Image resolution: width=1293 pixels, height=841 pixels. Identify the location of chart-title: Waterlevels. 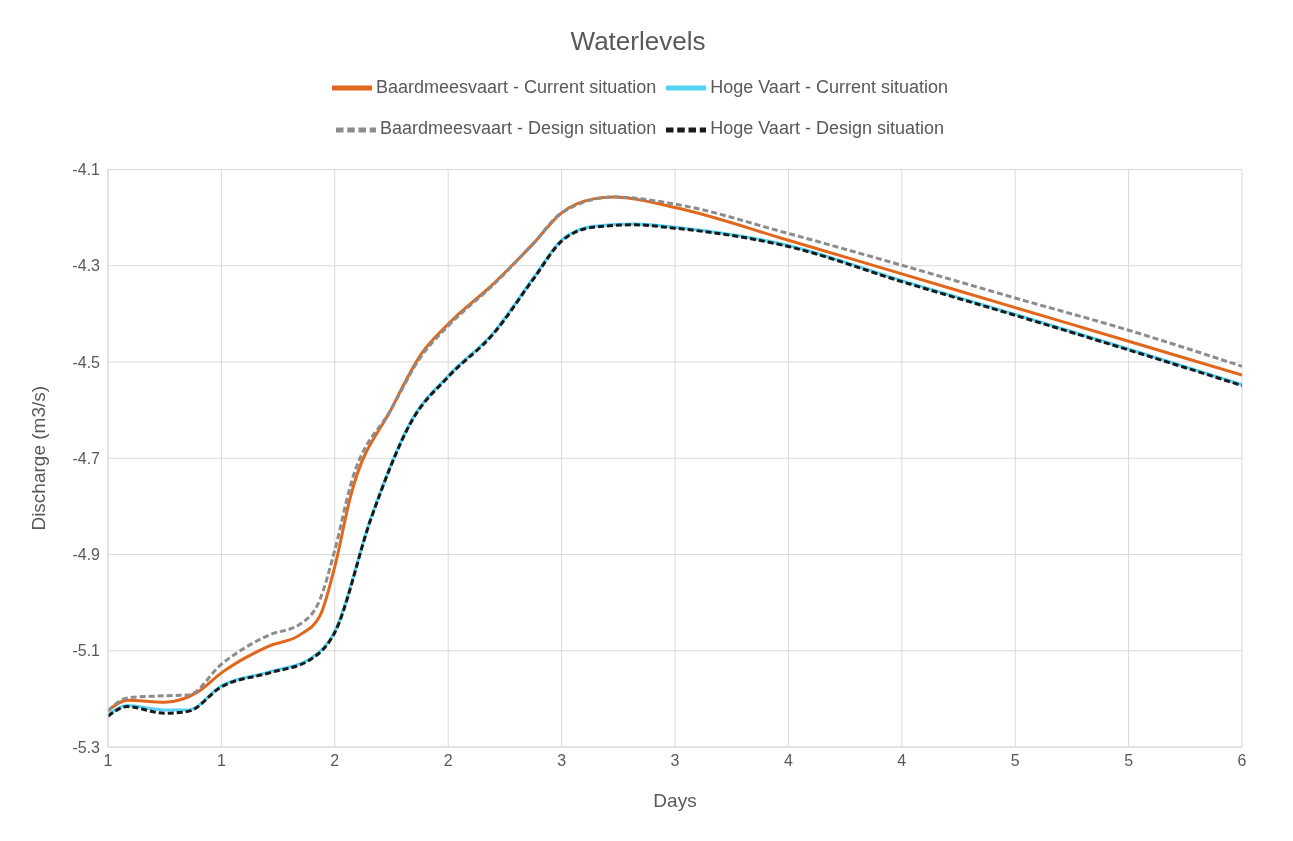
(638, 41).